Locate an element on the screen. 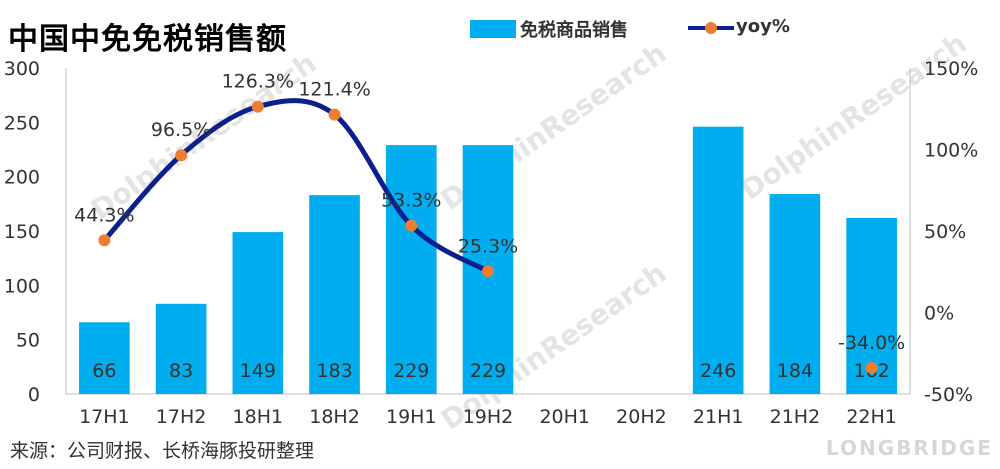  bar-data-label: 183 is located at coordinates (334, 371).